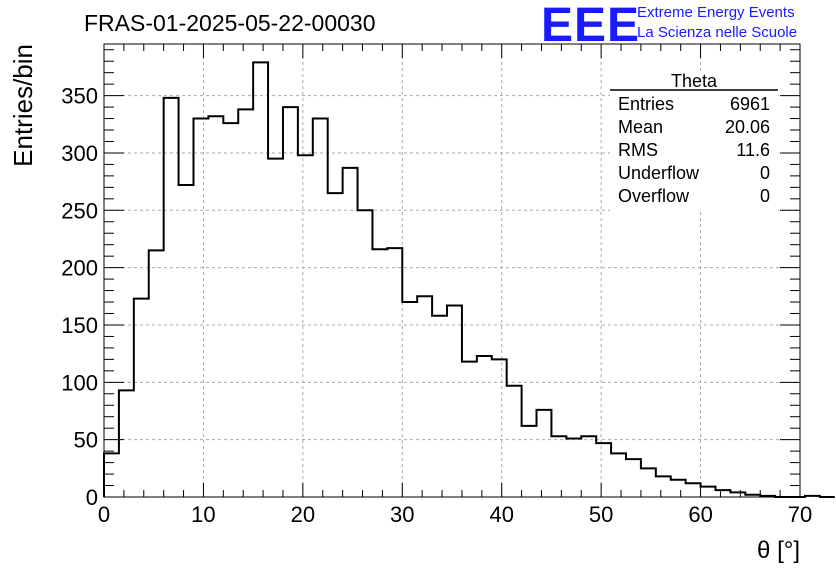 This screenshot has height=572, width=836. What do you see at coordinates (591, 26) in the screenshot?
I see `eee-logo: EEE` at bounding box center [591, 26].